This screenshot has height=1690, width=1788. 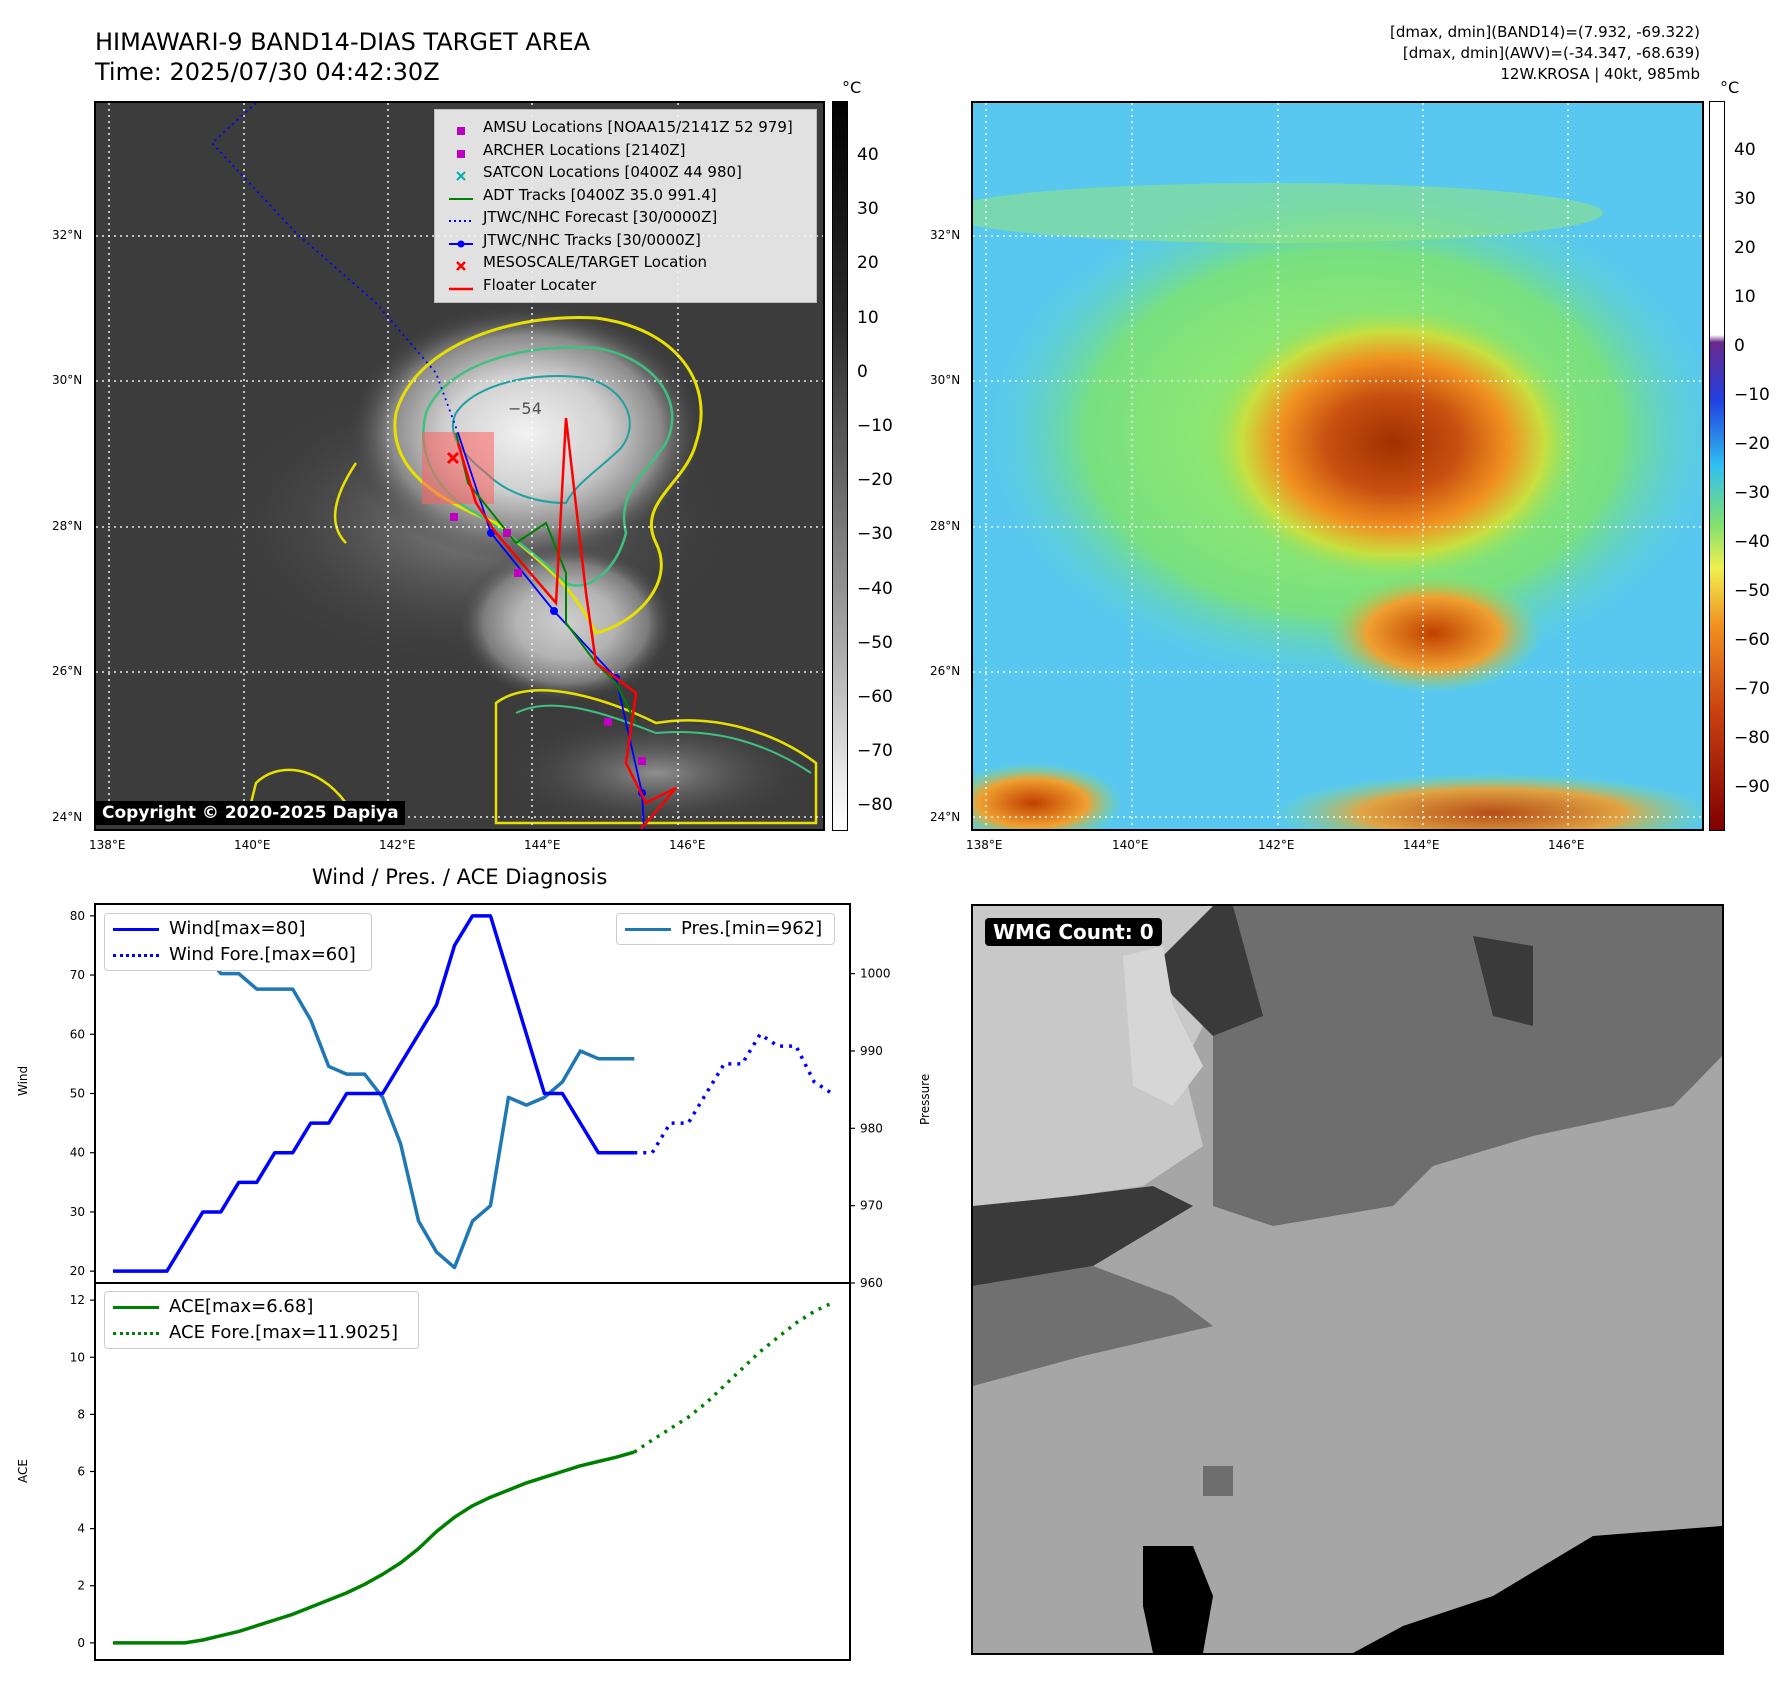 What do you see at coordinates (868, 317) in the screenshot?
I see `colorbar-gray-tick-3: 10` at bounding box center [868, 317].